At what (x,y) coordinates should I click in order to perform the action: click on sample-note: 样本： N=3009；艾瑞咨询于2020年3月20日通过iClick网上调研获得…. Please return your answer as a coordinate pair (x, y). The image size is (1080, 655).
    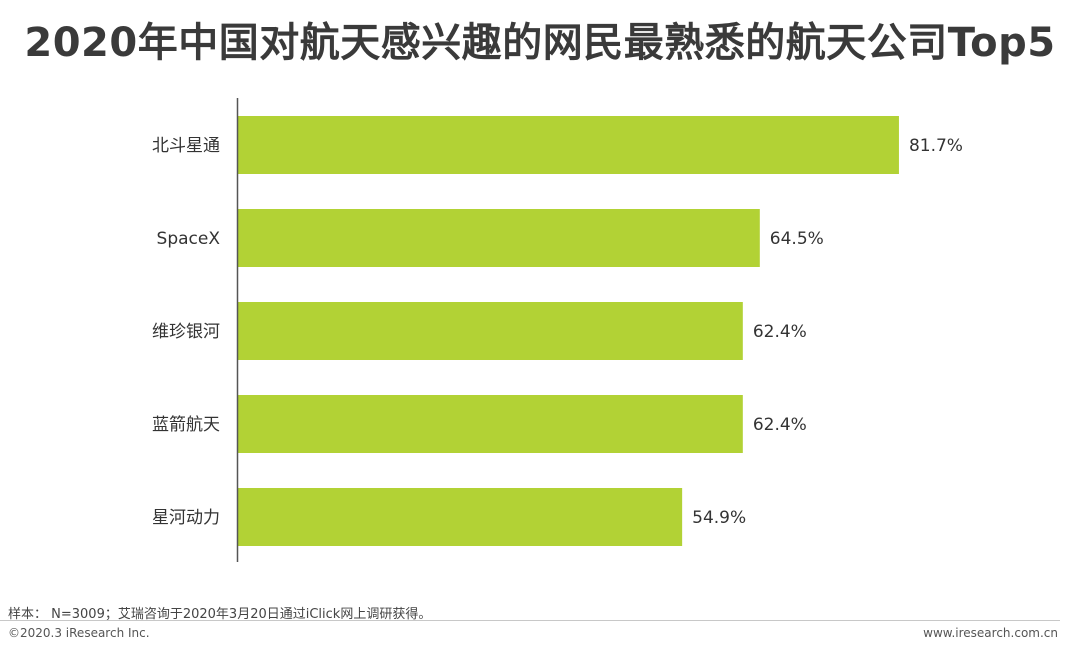
    Looking at the image, I should click on (220, 614).